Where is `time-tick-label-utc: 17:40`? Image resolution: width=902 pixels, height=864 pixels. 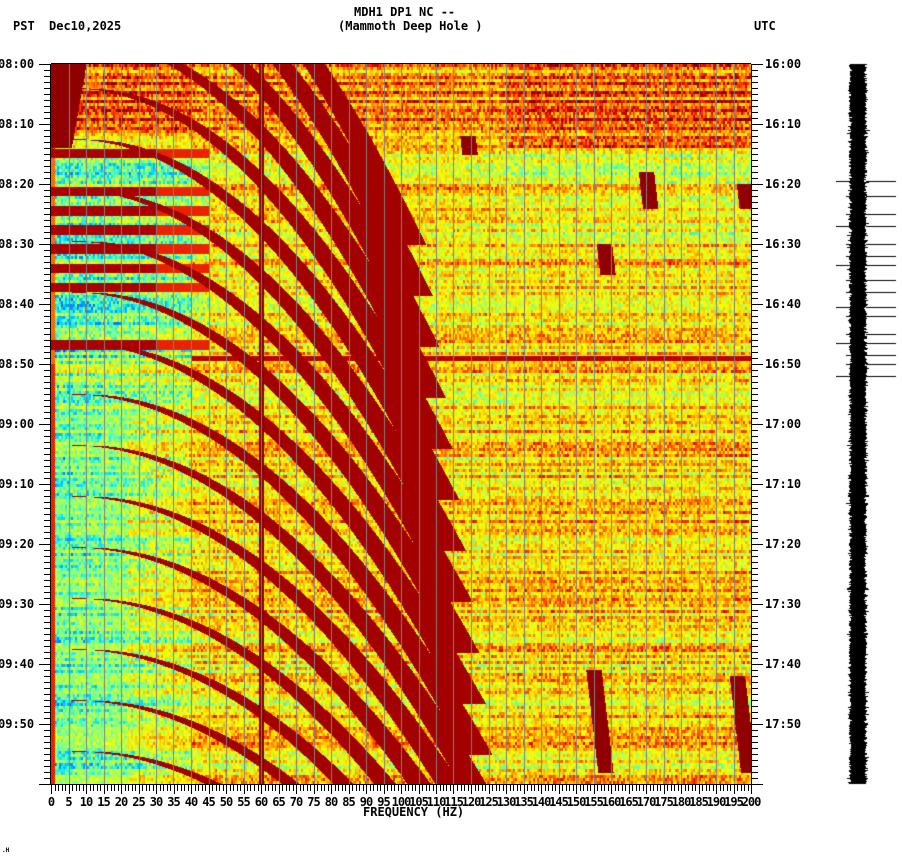 time-tick-label-utc: 17:40 is located at coordinates (783, 664).